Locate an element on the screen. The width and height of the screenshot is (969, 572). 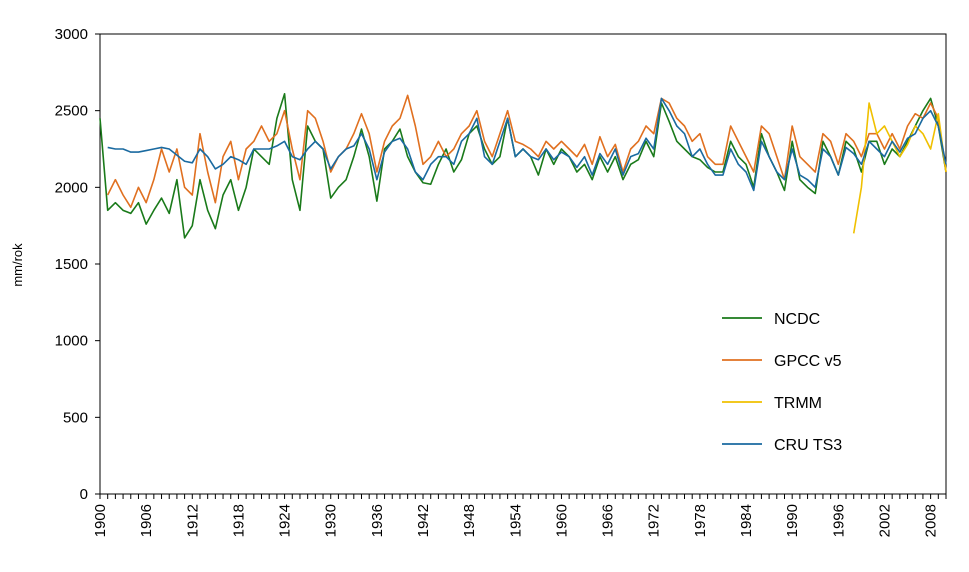
x-tick-label: 2002 is located at coordinates (884, 520).